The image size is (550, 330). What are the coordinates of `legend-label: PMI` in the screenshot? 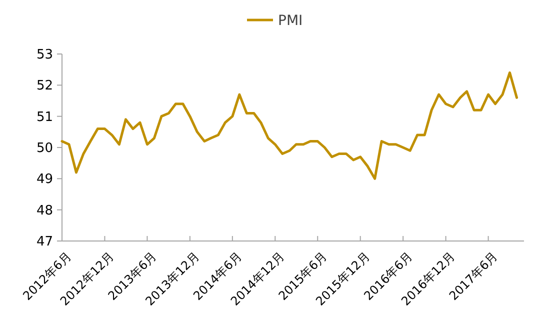 It's located at (290, 21).